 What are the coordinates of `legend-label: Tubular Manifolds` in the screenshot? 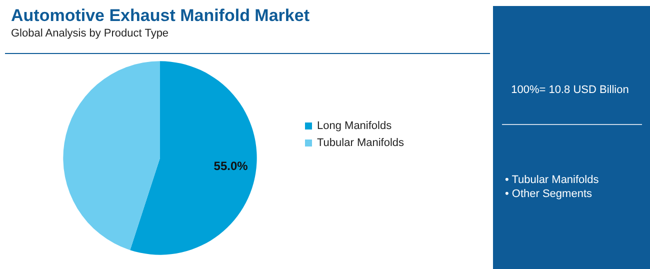 It's located at (361, 143).